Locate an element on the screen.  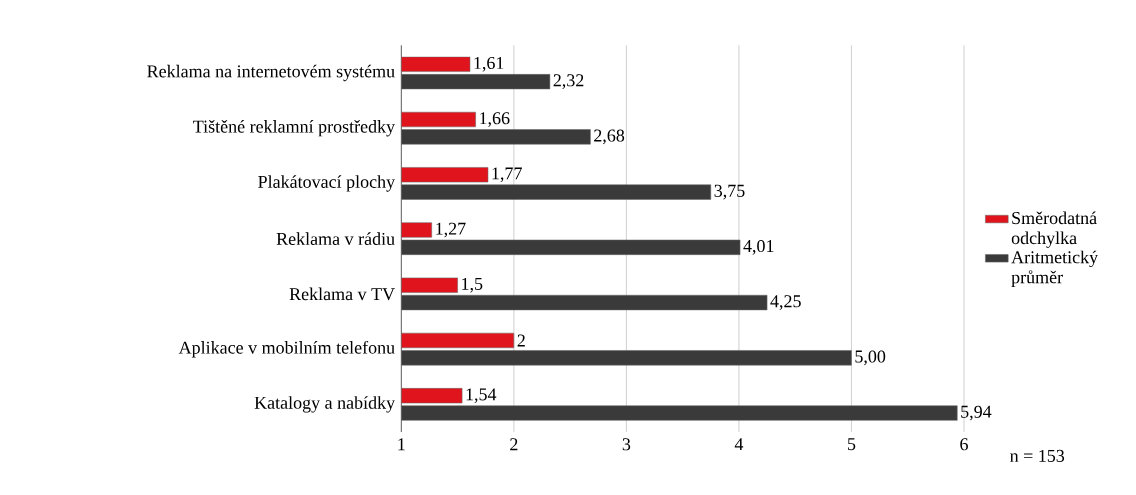
y-tick-label: Reklama v TV is located at coordinates (342, 294).